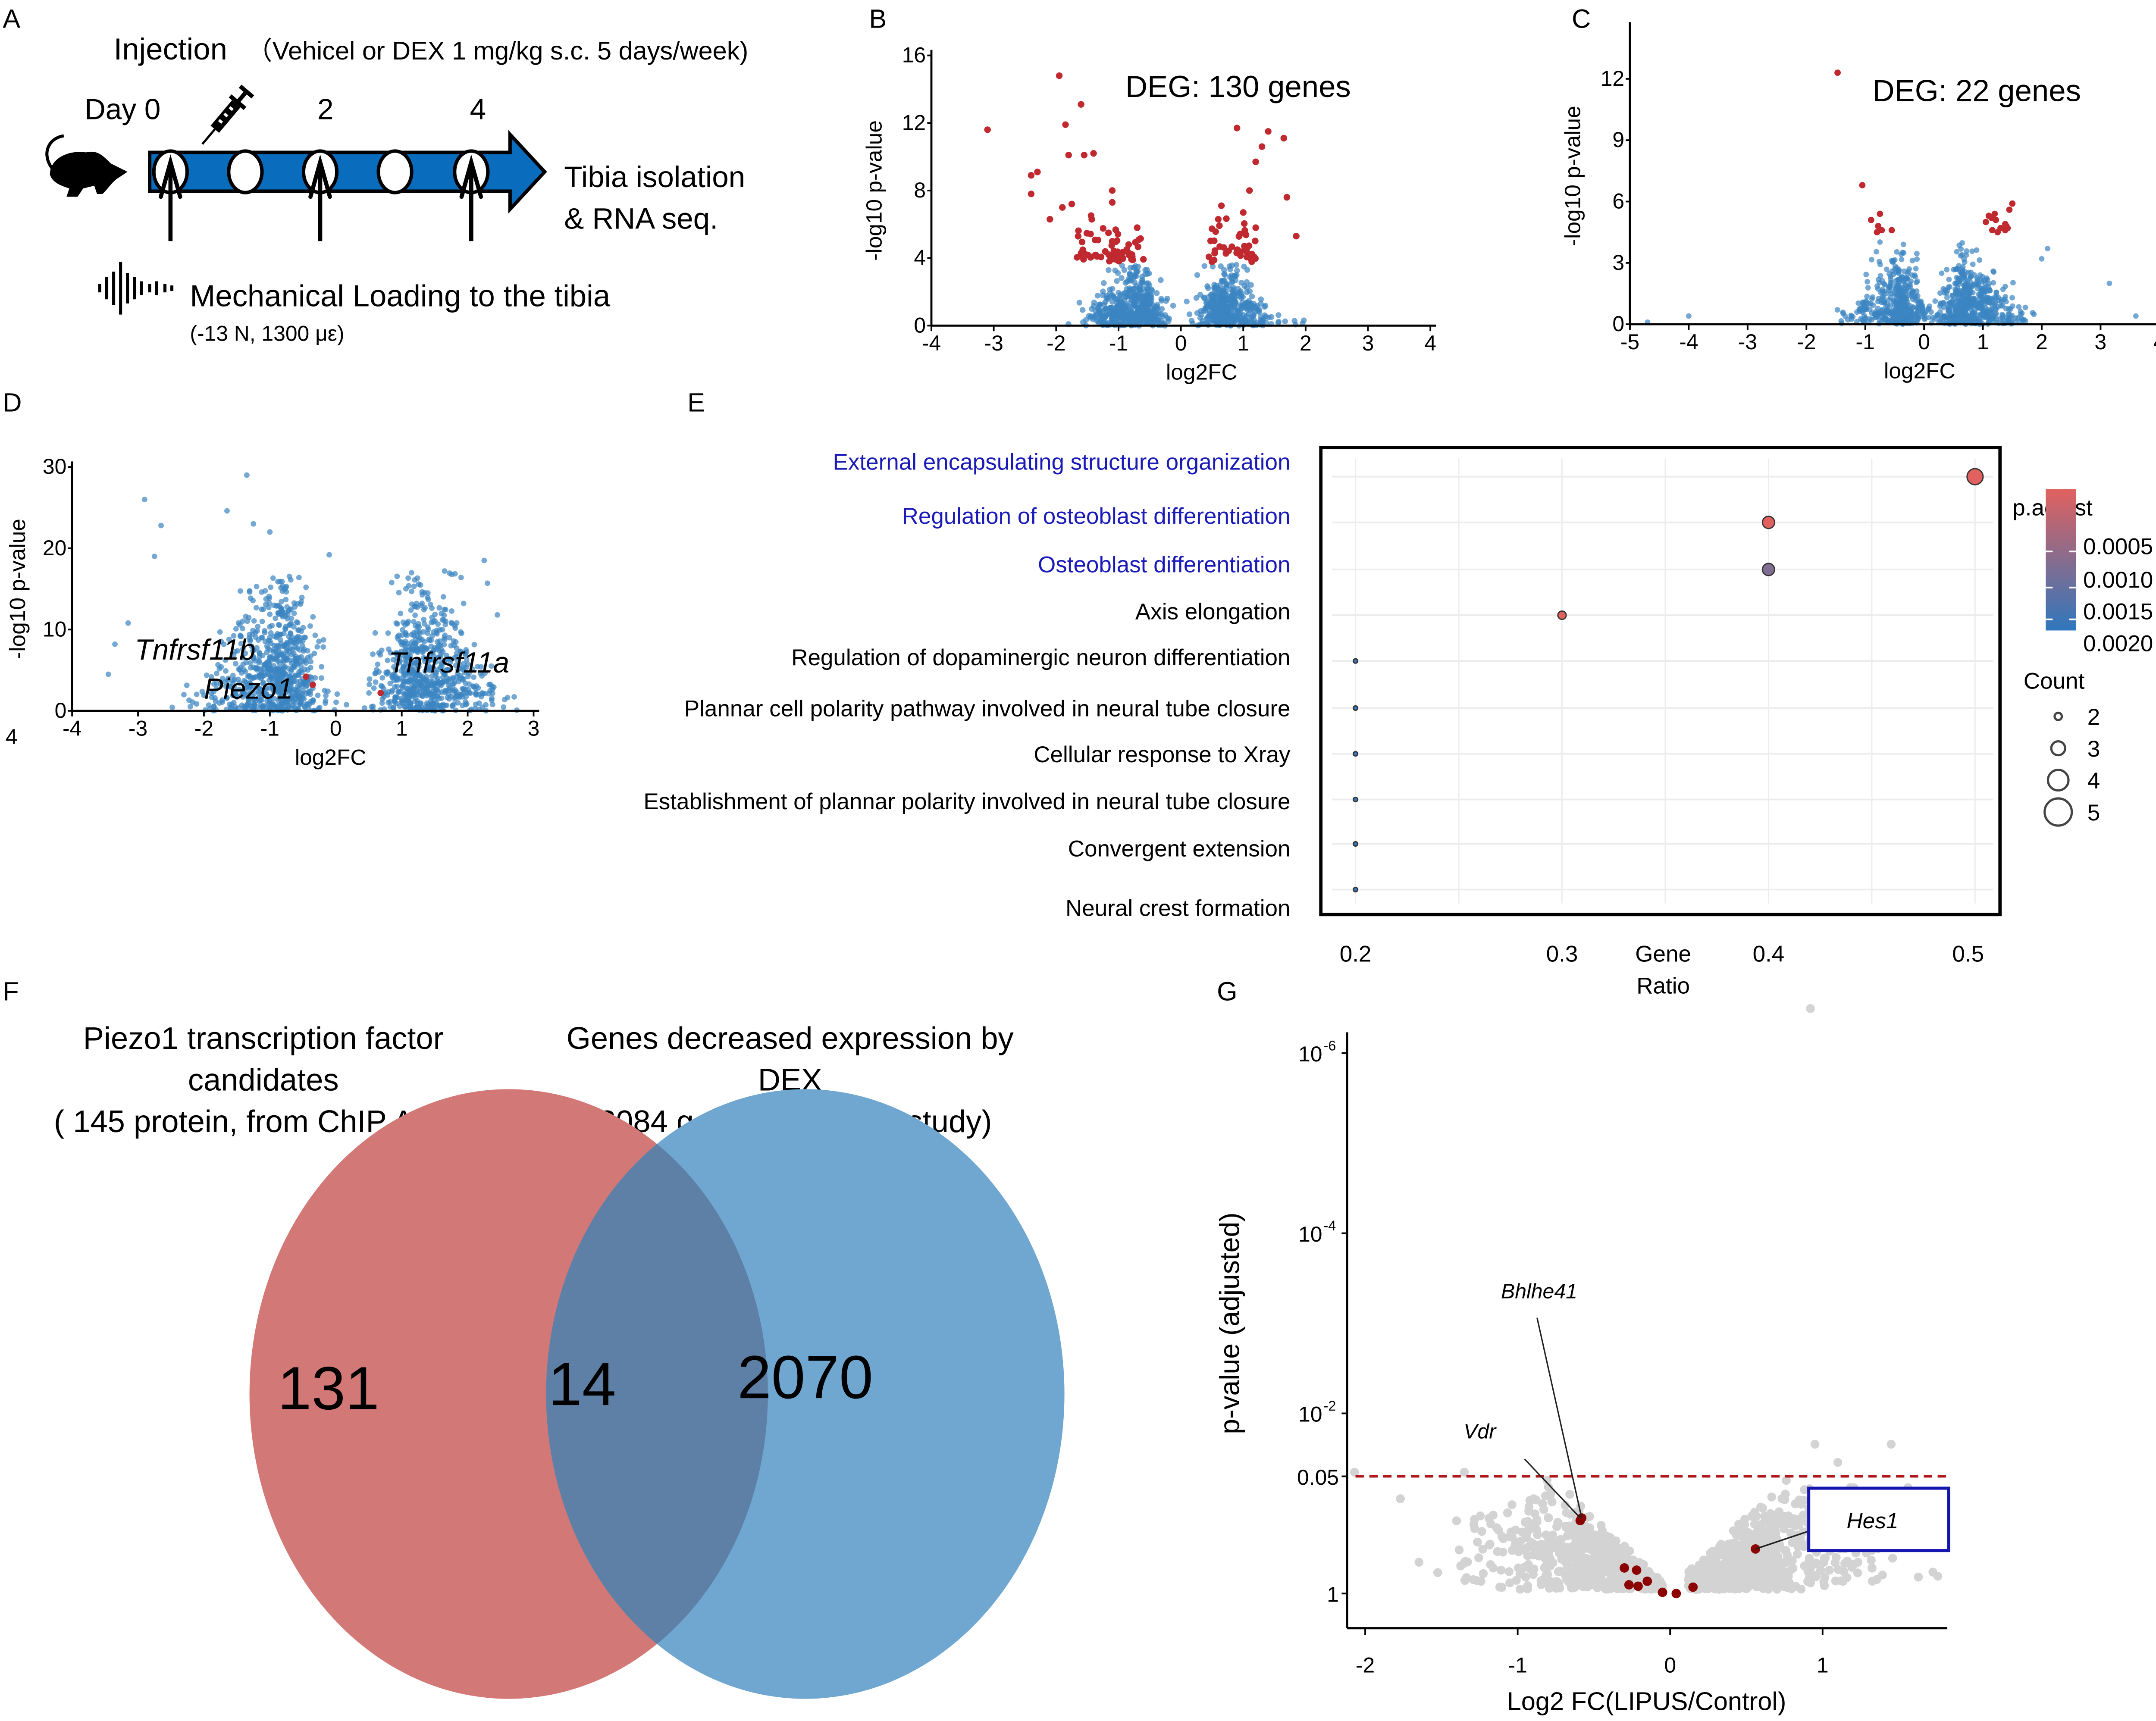 The width and height of the screenshot is (2156, 1721). I want to click on panel-label-f: F, so click(11, 991).